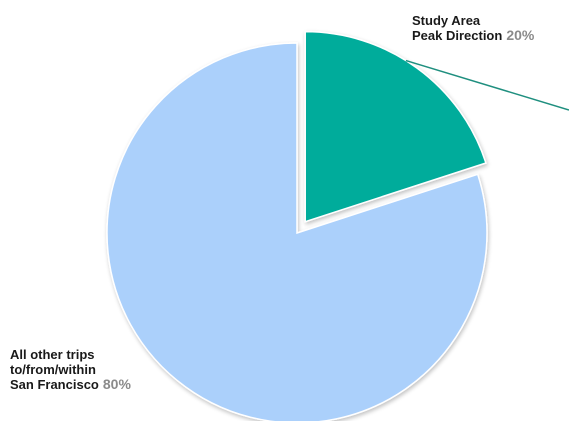  I want to click on slice-label-other-trips-line-1: All other trips, so click(52, 354).